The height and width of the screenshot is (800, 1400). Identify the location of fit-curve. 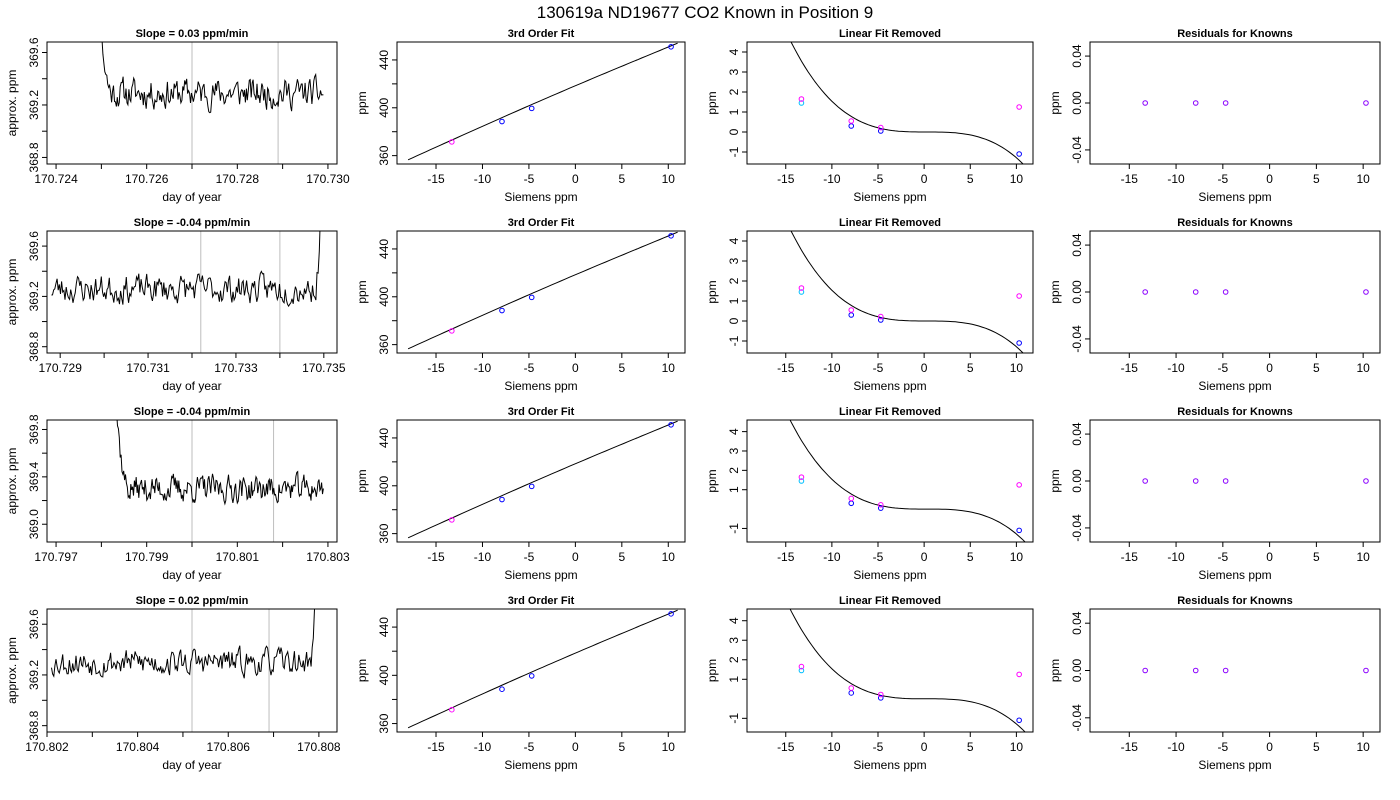
(907, 670).